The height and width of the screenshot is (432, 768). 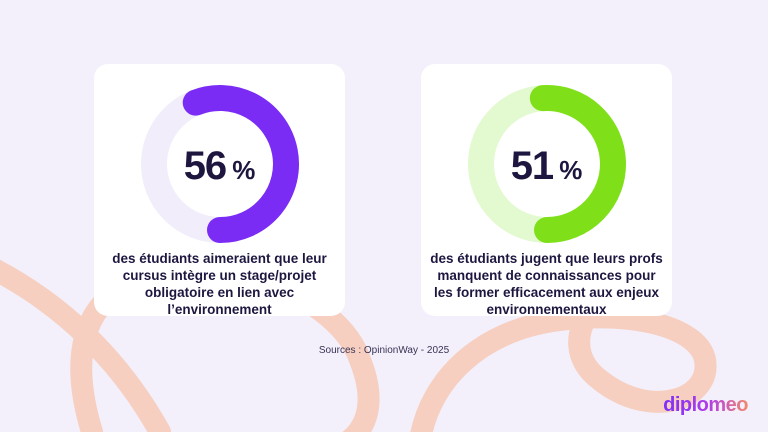 What do you see at coordinates (705, 405) in the screenshot?
I see `diplomeo-logo: diplomeo` at bounding box center [705, 405].